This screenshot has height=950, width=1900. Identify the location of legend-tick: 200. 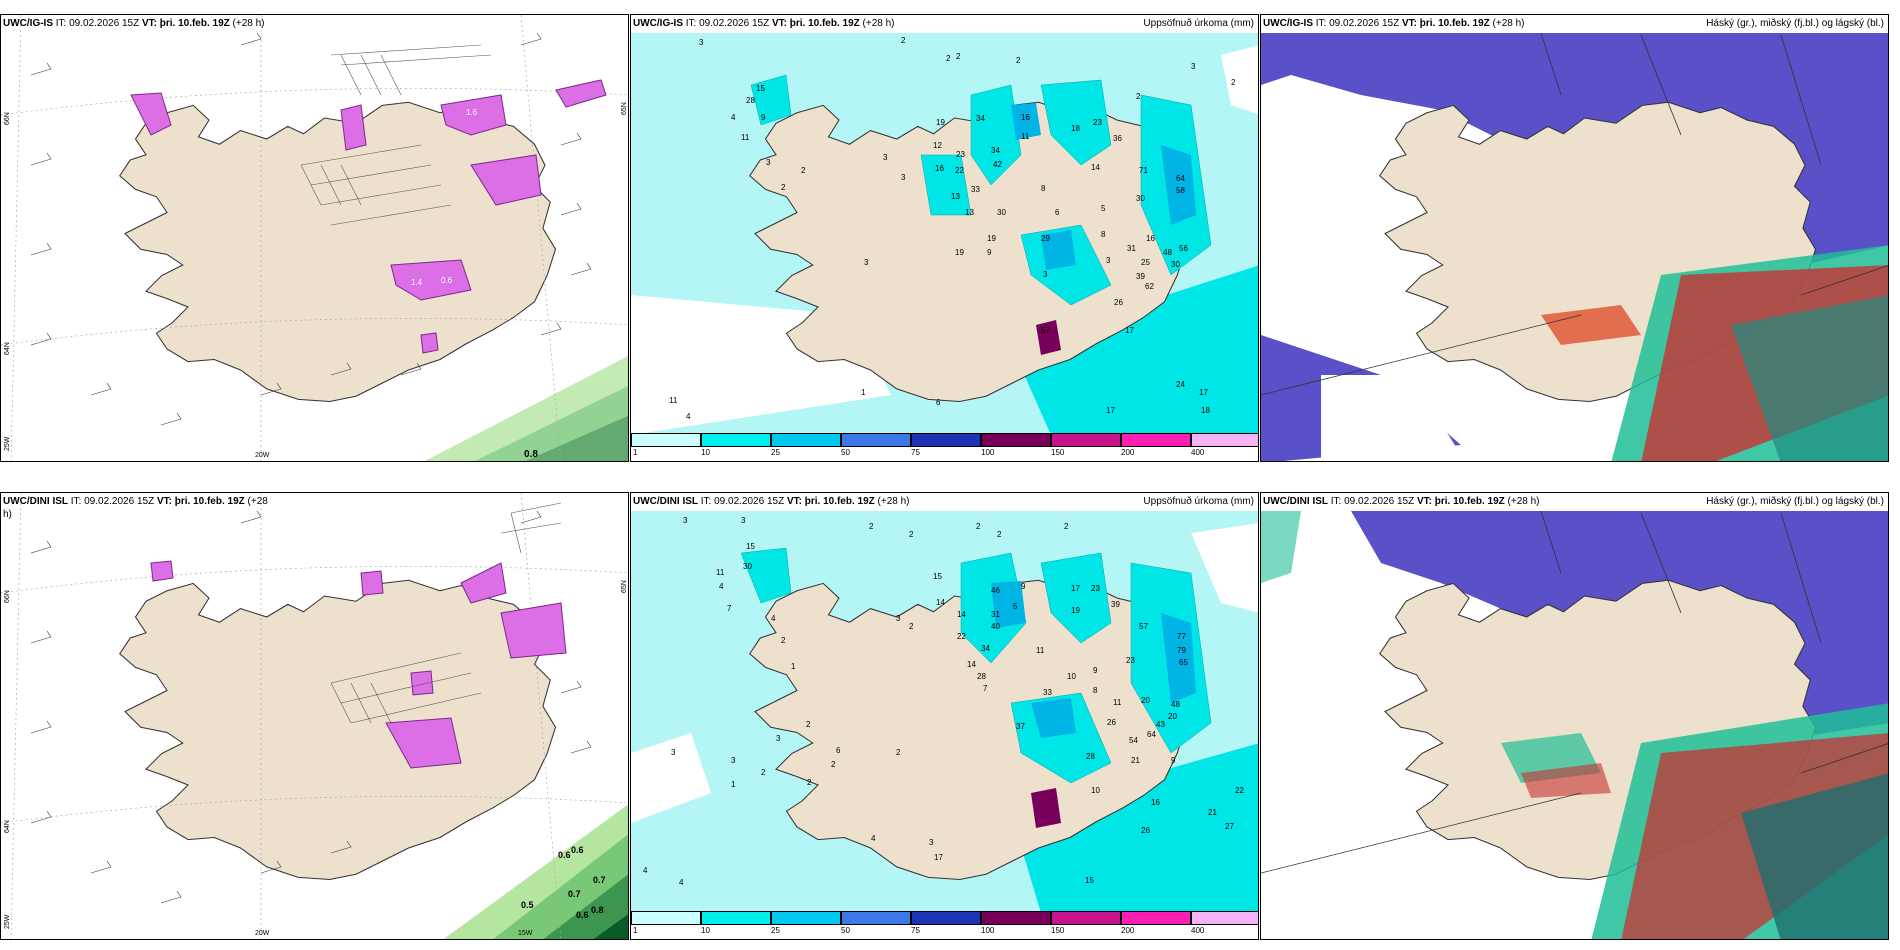
(1128, 930).